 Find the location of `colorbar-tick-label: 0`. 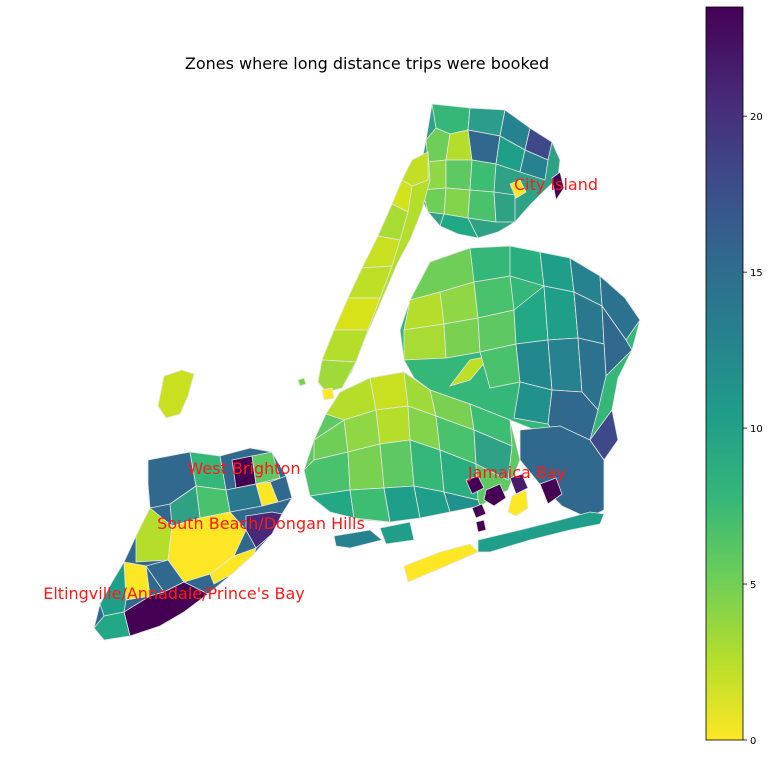

colorbar-tick-label: 0 is located at coordinates (753, 741).